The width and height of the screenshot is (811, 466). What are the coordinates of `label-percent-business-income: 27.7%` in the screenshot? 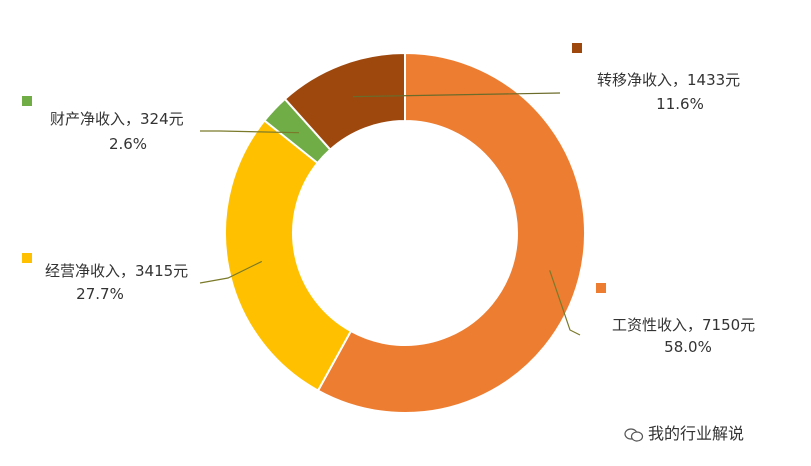 It's located at (100, 294).